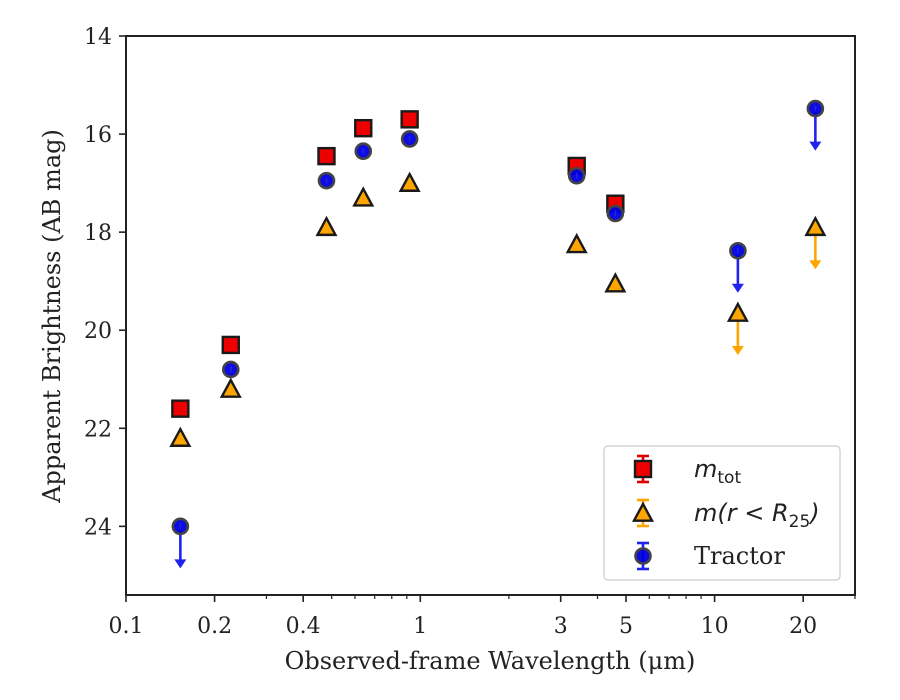 This screenshot has width=900, height=700. I want to click on x-tick-label: 0.4, so click(303, 626).